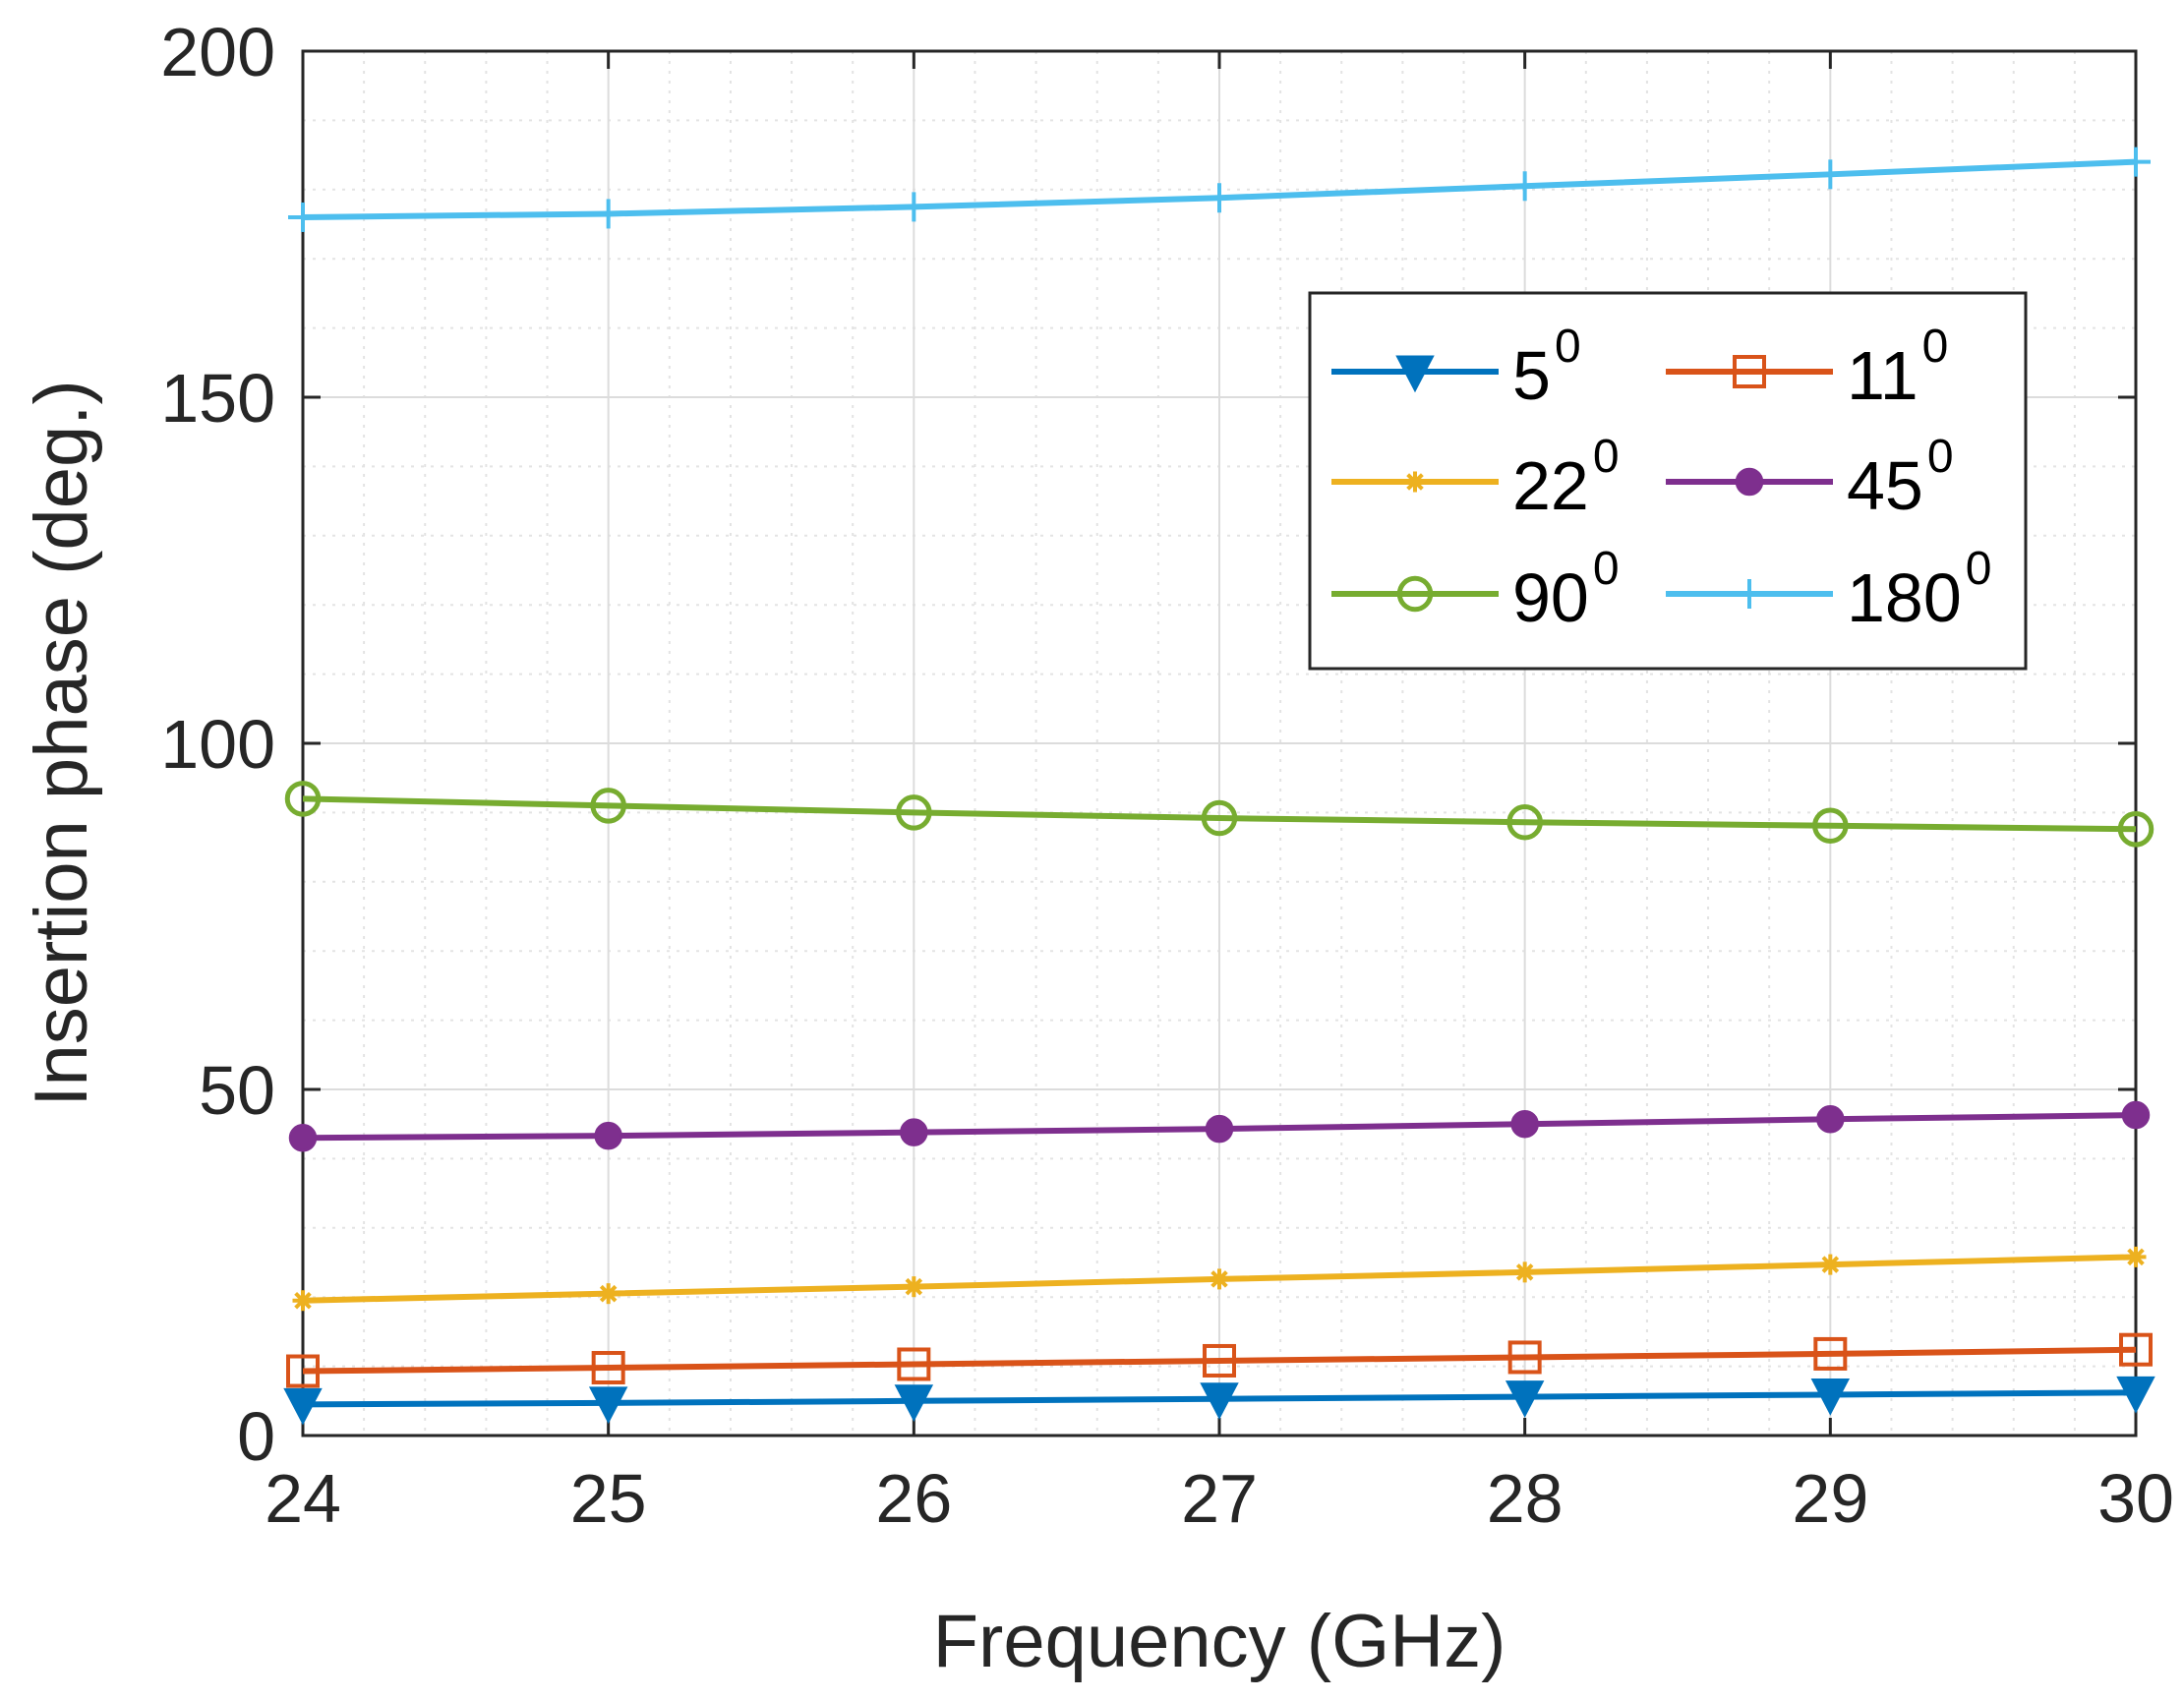 The width and height of the screenshot is (2184, 1701). I want to click on y-axis-label: Insertion phase (deg.), so click(61, 743).